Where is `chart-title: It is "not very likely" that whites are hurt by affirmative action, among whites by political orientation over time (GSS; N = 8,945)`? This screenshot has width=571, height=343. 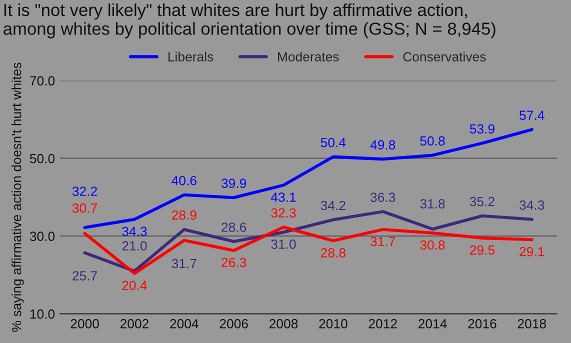
chart-title: It is "not very likely" that whites are hurt by affirmative action, among whites by political orientation over time (GSS; N = 8,945) is located at coordinates (250, 20).